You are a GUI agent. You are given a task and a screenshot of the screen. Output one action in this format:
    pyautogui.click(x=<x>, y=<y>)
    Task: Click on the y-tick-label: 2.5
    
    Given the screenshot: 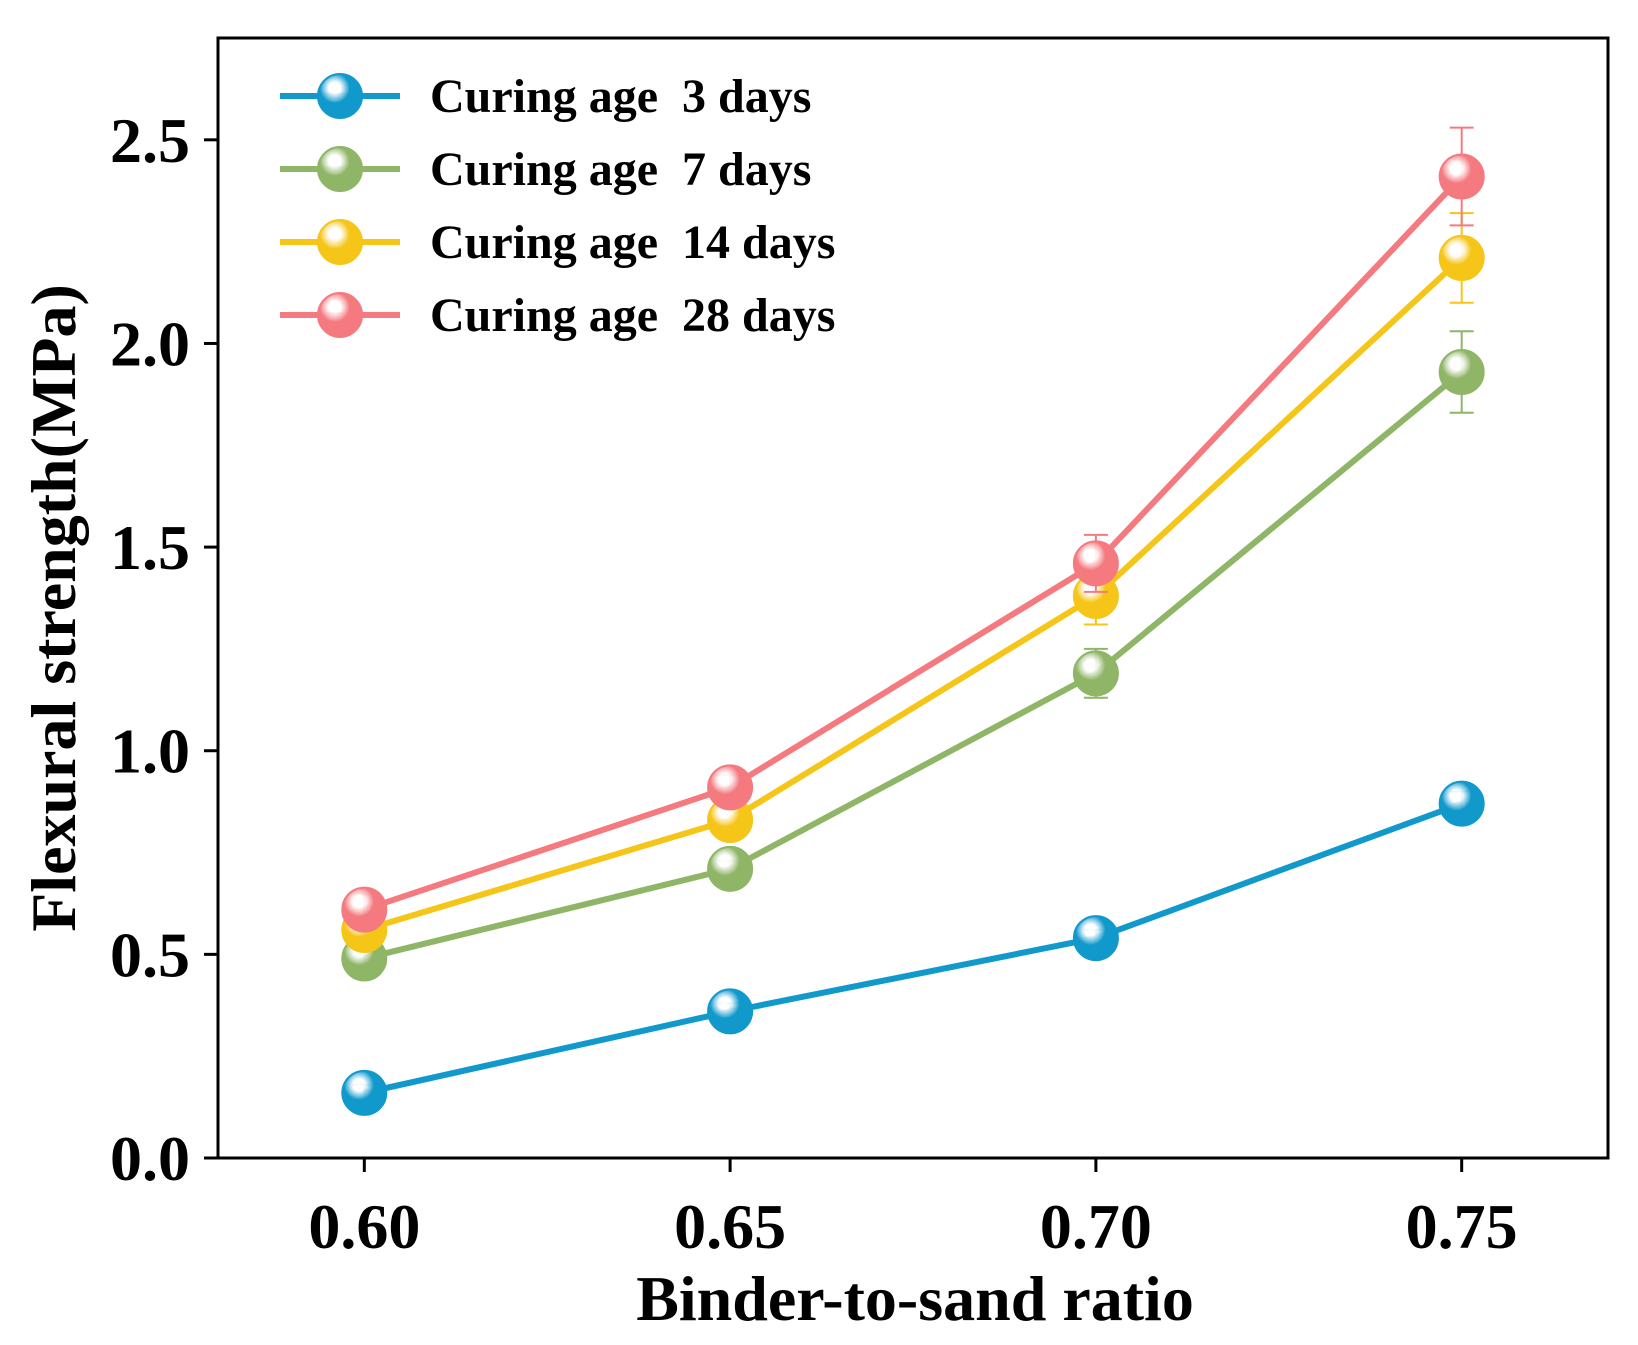 What is the action you would take?
    pyautogui.click(x=150, y=140)
    